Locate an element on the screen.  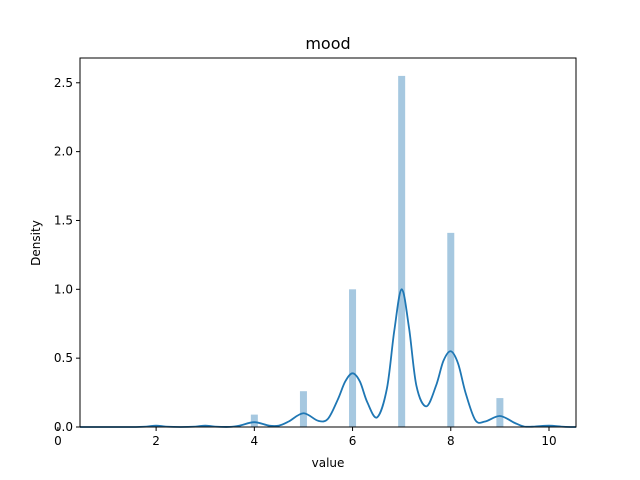
x-axis-ticks: 0 2 4 6 8 10 is located at coordinates (305, 437).